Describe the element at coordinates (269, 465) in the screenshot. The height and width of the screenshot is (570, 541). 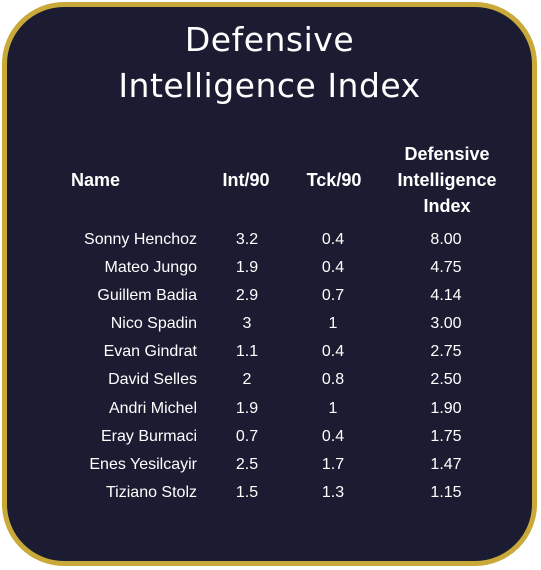
I see `table-row: Enes Yesilcayir 2.5 1.7 1.47` at that location.